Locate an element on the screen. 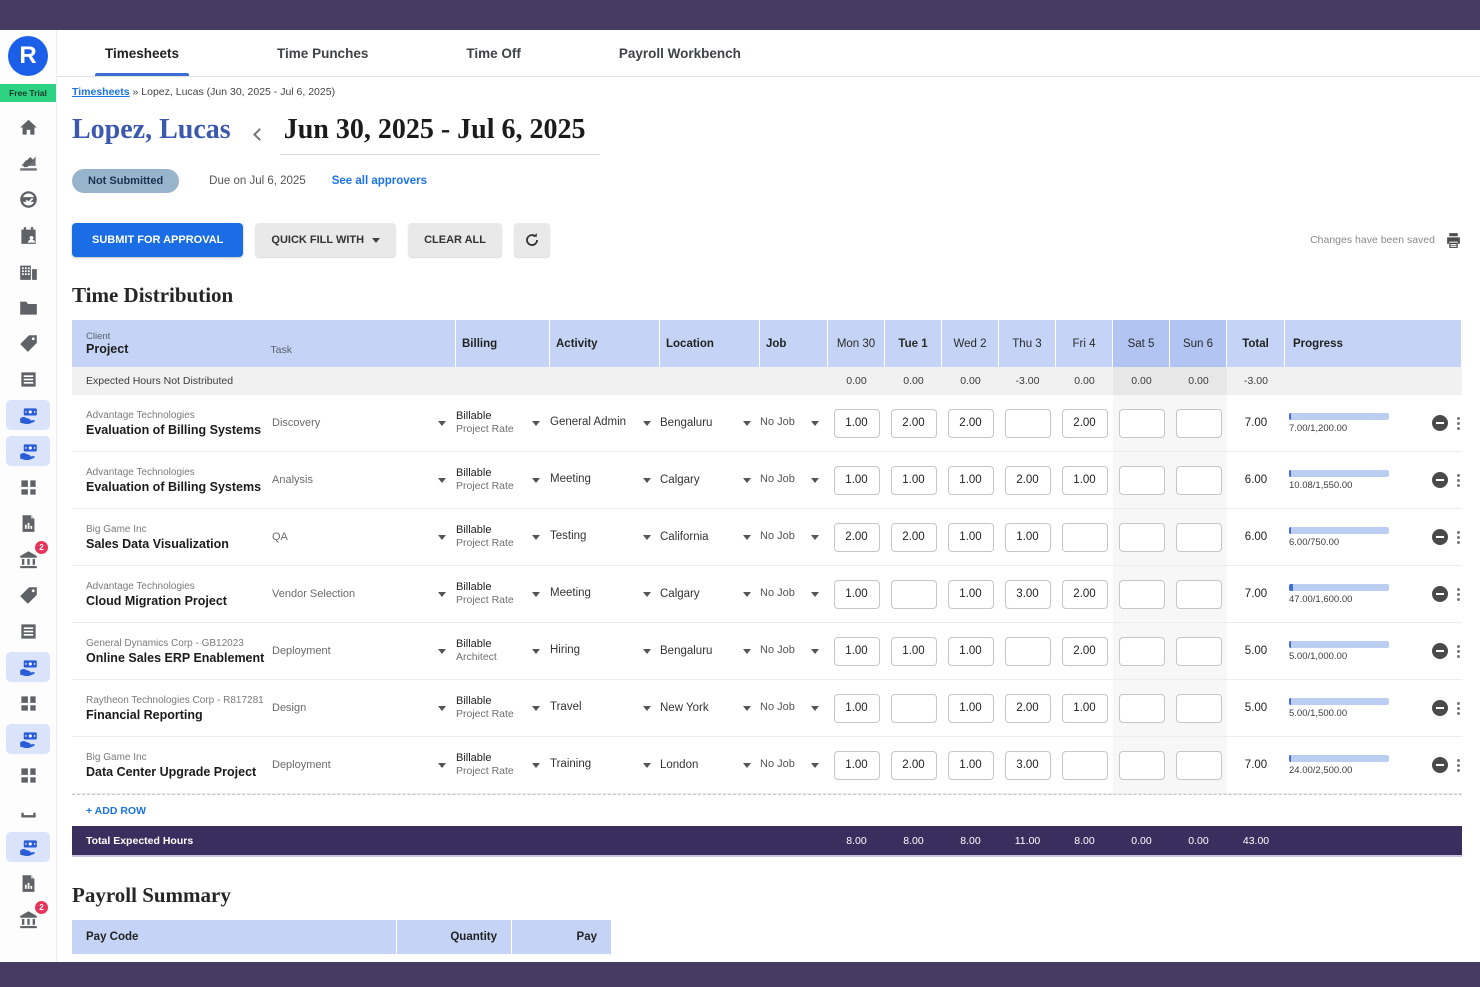 This screenshot has width=1480, height=987. see-all-approvers-link: See all approvers is located at coordinates (379, 181).